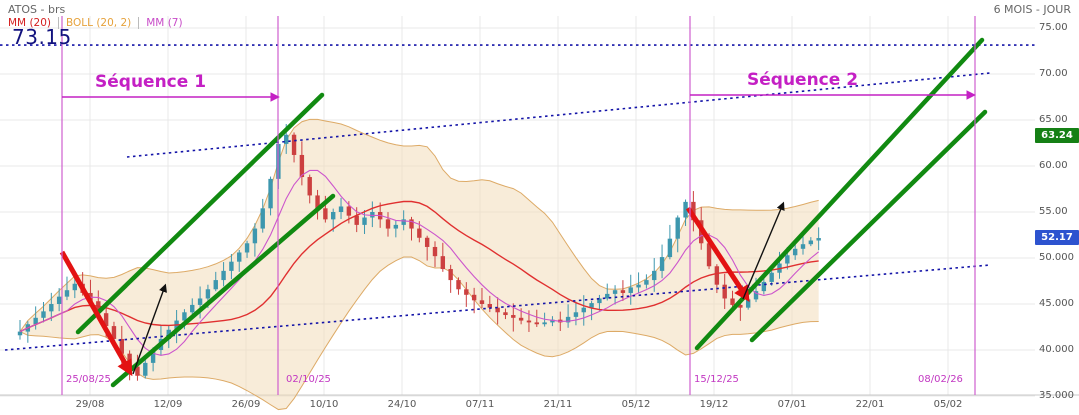 The height and width of the screenshot is (415, 1079). Describe the element at coordinates (1053, 119) in the screenshot. I see `y-axis-label: 65.00` at that location.